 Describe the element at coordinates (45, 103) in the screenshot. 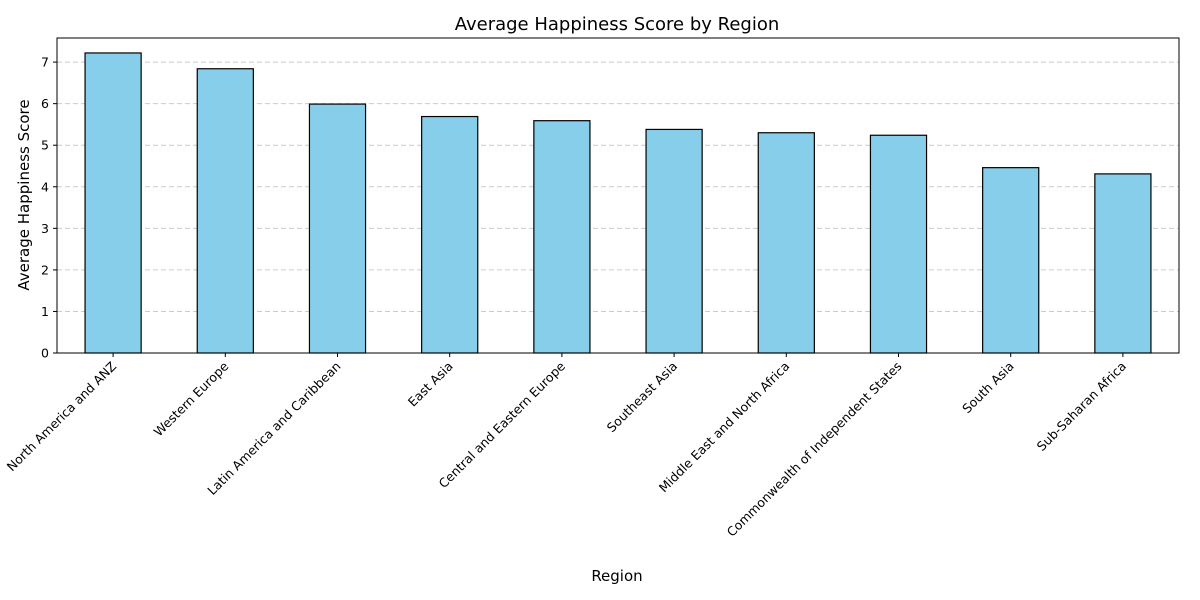

I see `y-tick-label: 6` at that location.